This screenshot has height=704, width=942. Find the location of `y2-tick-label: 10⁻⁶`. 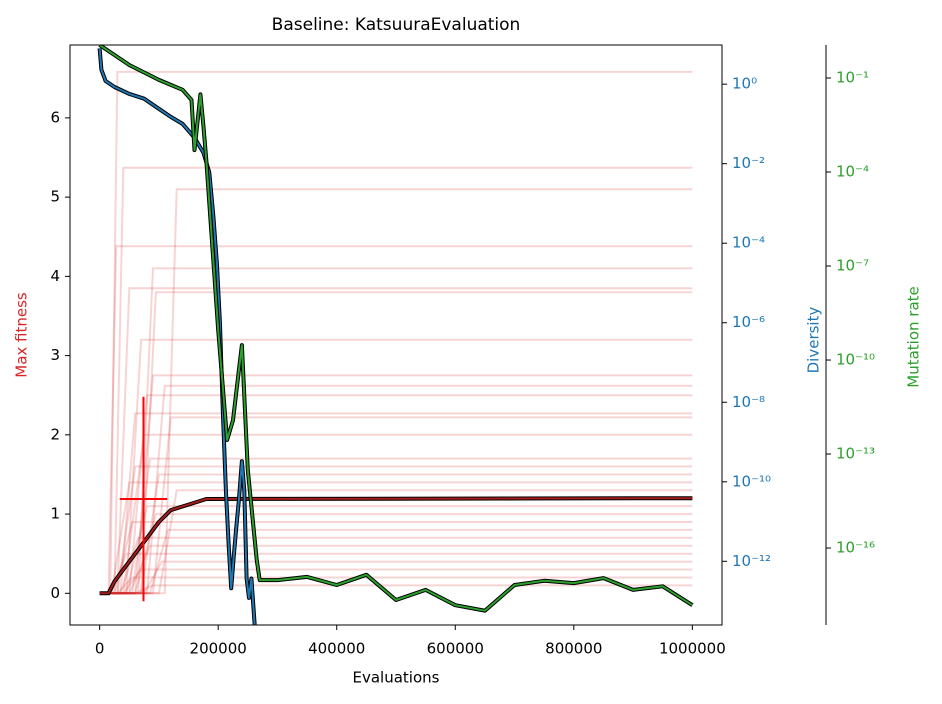

y2-tick-label: 10⁻⁶ is located at coordinates (748, 322).